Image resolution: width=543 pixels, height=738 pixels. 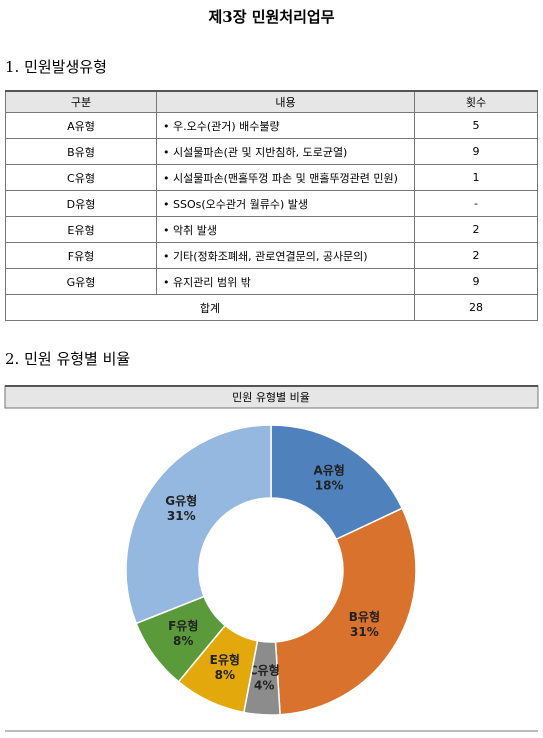 What do you see at coordinates (364, 616) in the screenshot?
I see `segment-label: B유형` at bounding box center [364, 616].